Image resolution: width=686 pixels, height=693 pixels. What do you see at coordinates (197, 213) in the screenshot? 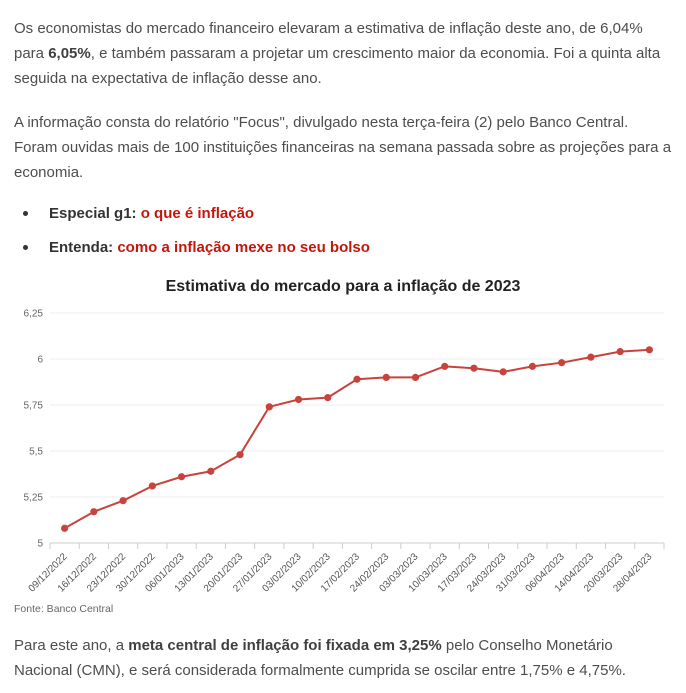
I see `link-o-que-e-inflacao: o que é inflação` at bounding box center [197, 213].